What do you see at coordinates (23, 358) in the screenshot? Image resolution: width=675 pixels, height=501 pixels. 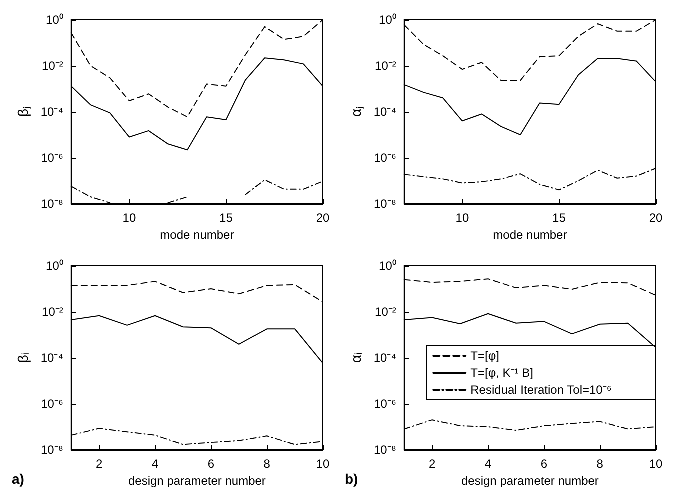 I see `y-axis-title: βᵢ` at bounding box center [23, 358].